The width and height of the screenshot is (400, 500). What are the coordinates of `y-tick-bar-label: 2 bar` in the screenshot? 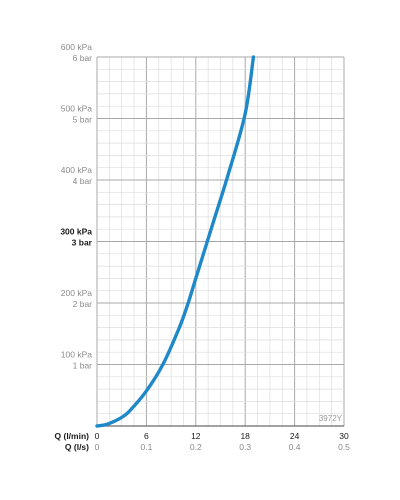 It's located at (83, 304).